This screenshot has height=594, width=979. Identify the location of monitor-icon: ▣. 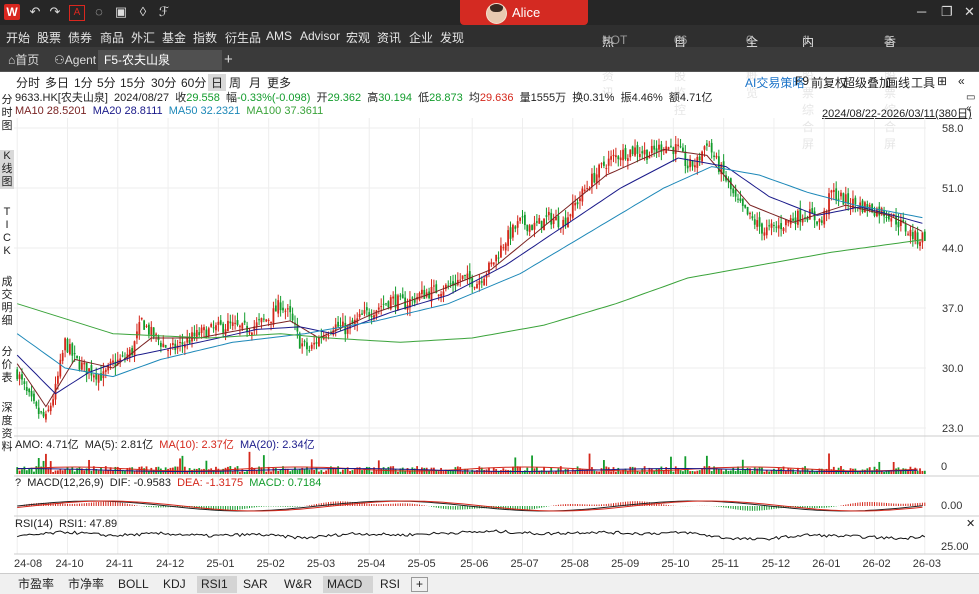
(121, 11).